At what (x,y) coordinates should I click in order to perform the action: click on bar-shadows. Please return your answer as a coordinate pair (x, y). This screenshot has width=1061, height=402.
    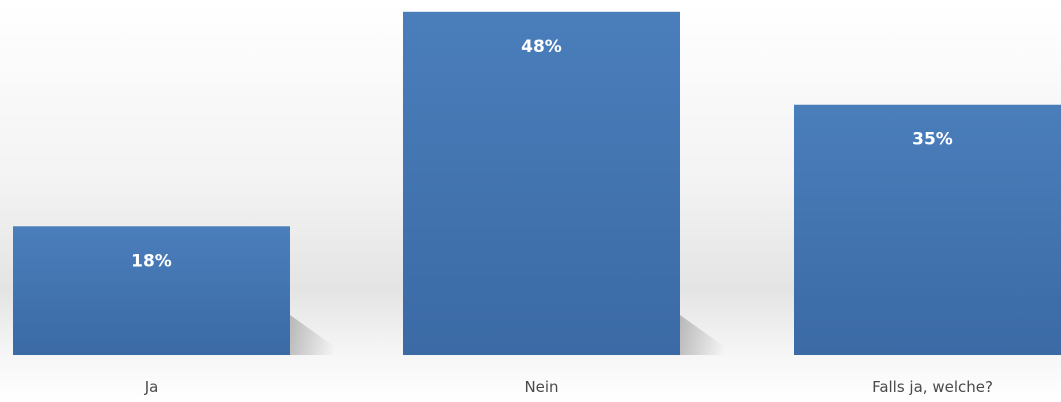
    Looking at the image, I should click on (507, 335).